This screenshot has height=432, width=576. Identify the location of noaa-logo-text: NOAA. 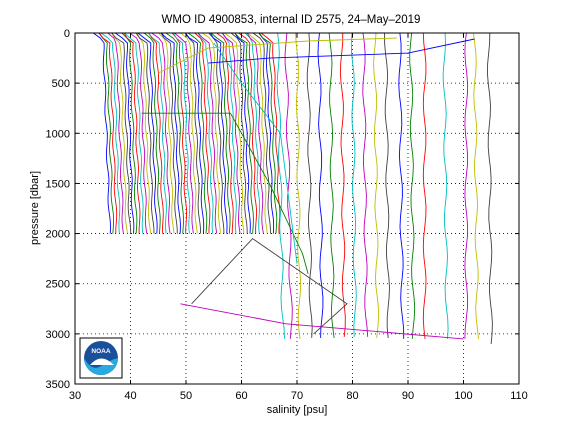
(100, 351).